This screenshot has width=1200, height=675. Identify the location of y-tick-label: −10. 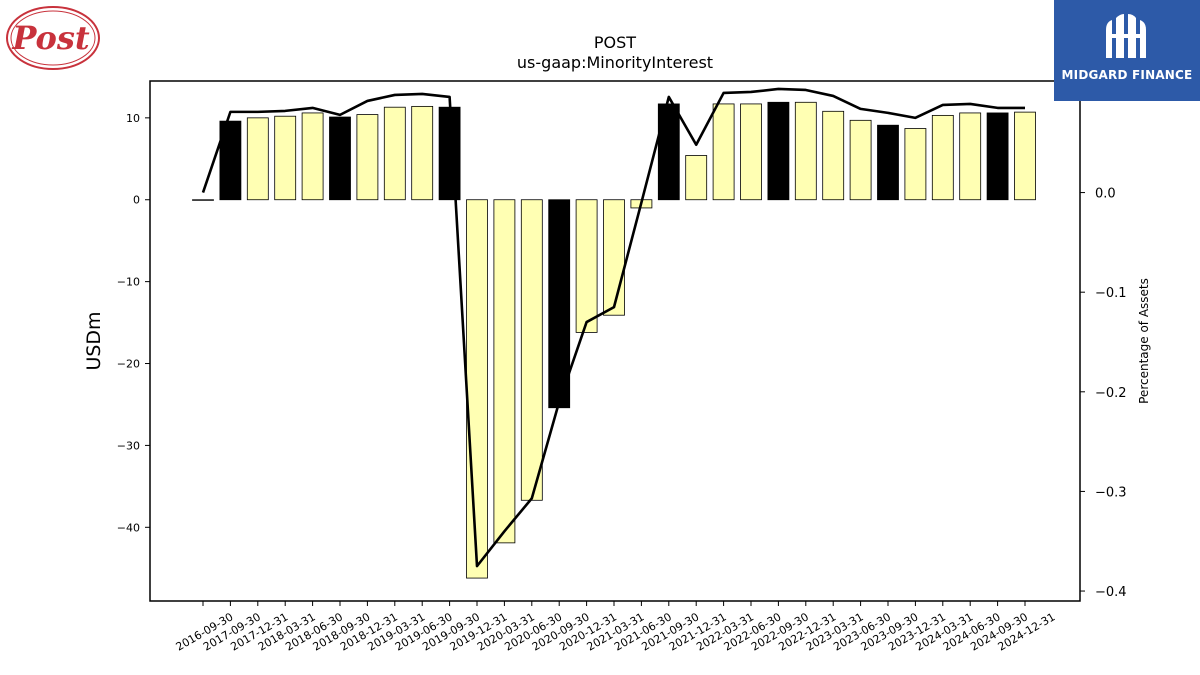
(128, 282).